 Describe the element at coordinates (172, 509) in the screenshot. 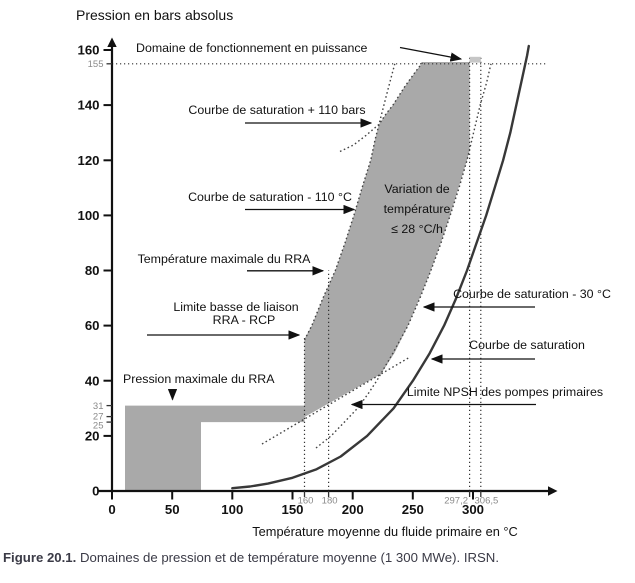

I see `x-tick-label: 50` at that location.